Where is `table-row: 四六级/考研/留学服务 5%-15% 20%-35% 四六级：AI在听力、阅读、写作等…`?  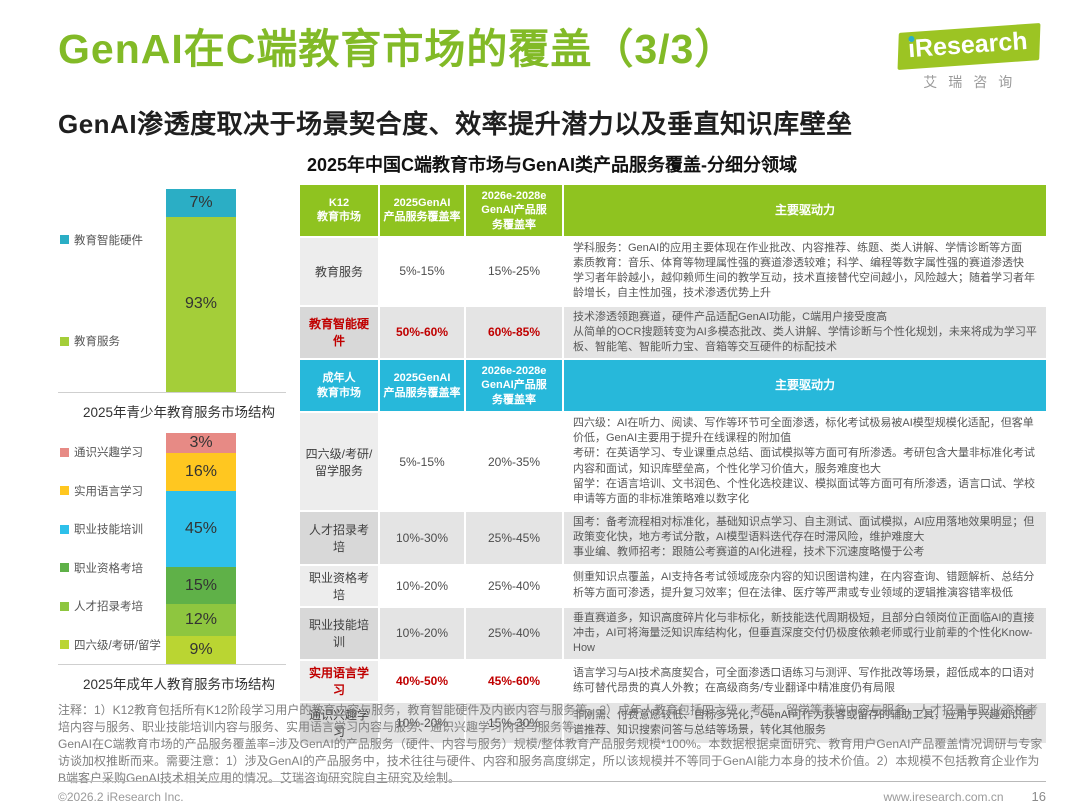
table-row: 四六级/考研/留学服务 5%-15% 20%-35% 四六级：AI在听力、阅读、写作等… is located at coordinates (673, 461).